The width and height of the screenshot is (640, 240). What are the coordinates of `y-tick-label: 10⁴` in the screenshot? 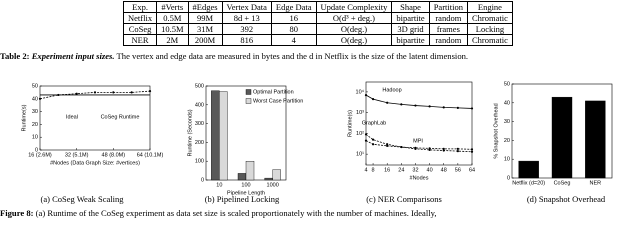 It's located at (360, 91).